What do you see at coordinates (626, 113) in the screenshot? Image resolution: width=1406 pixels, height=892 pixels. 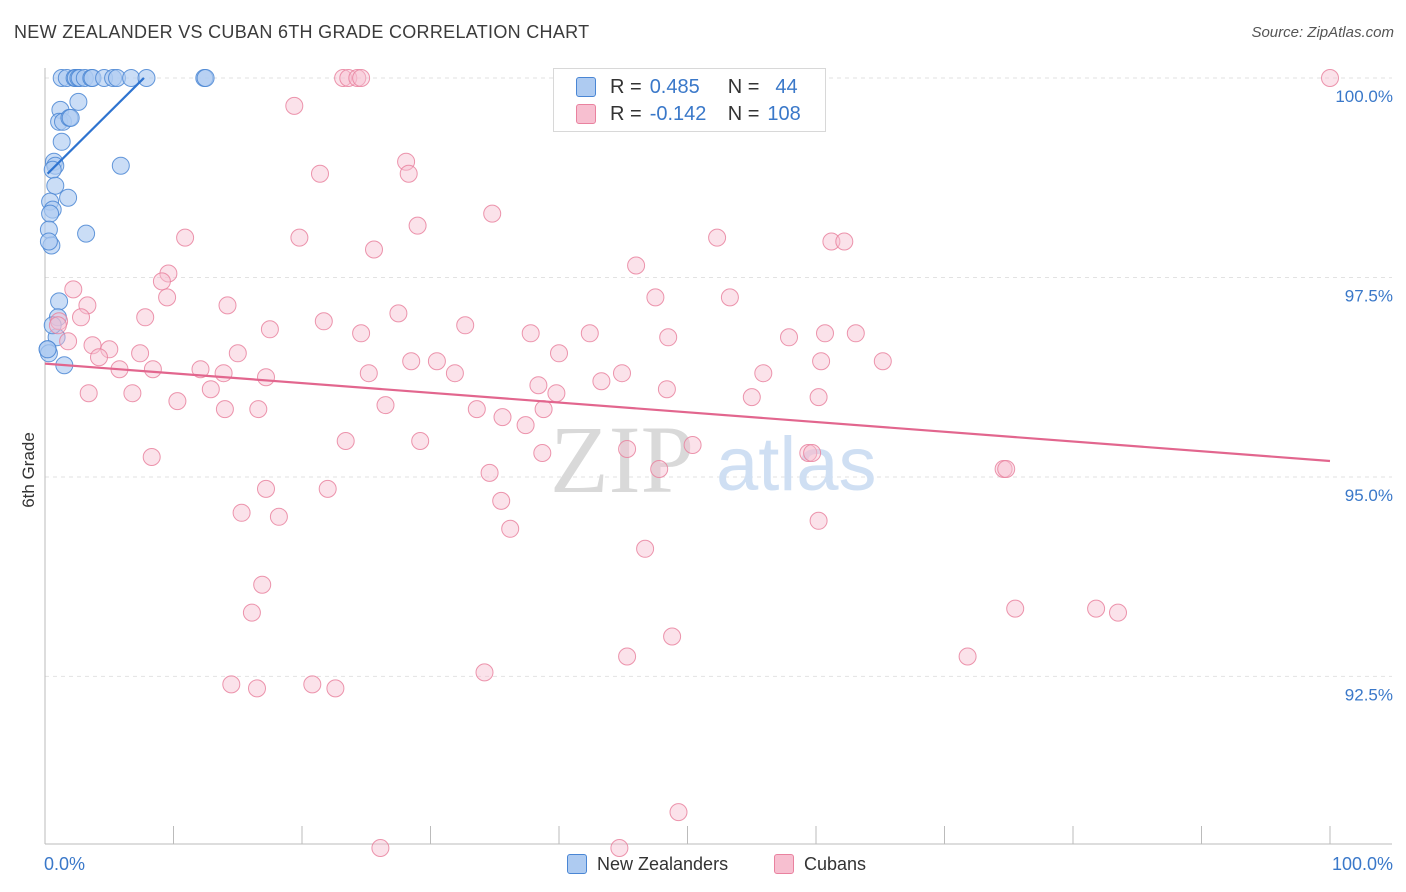 I see `r-label: R =` at bounding box center [626, 113].